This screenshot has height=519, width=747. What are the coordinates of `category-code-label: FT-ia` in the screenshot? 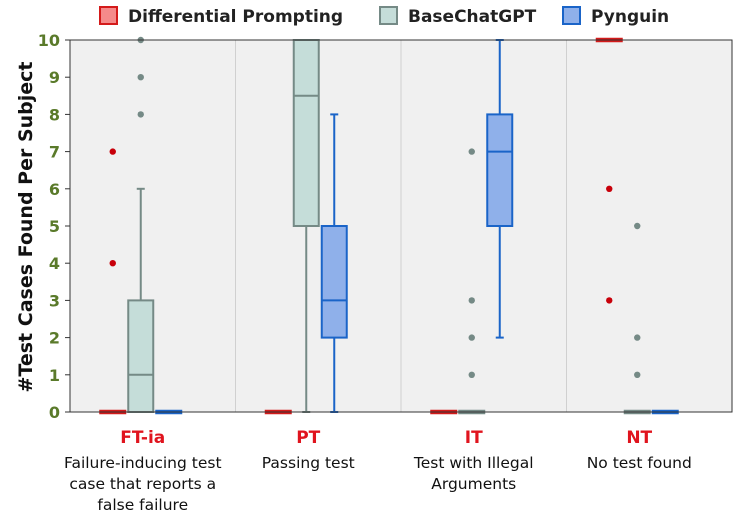 It's located at (142, 438).